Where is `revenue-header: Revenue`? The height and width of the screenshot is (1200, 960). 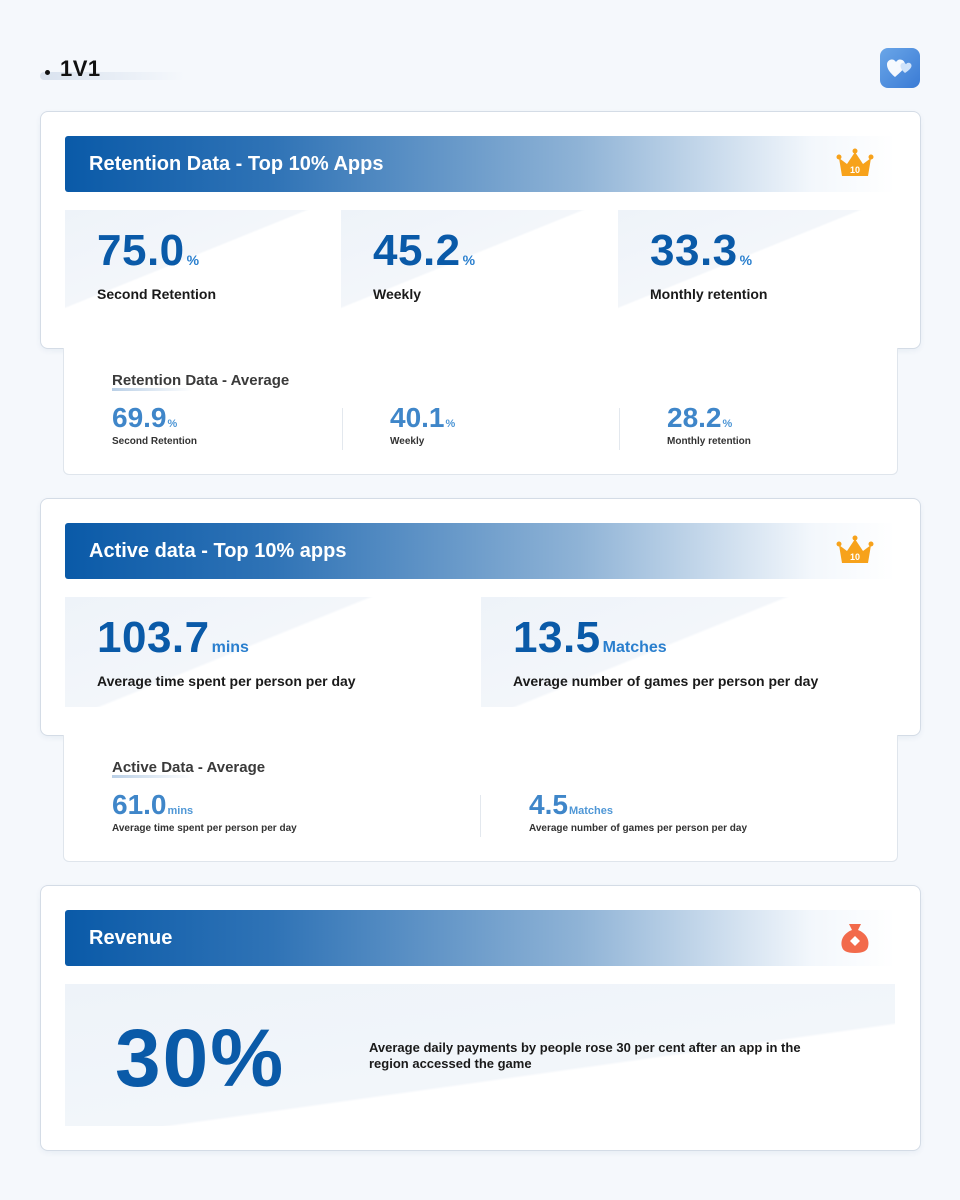
revenue-header: Revenue is located at coordinates (480, 938).